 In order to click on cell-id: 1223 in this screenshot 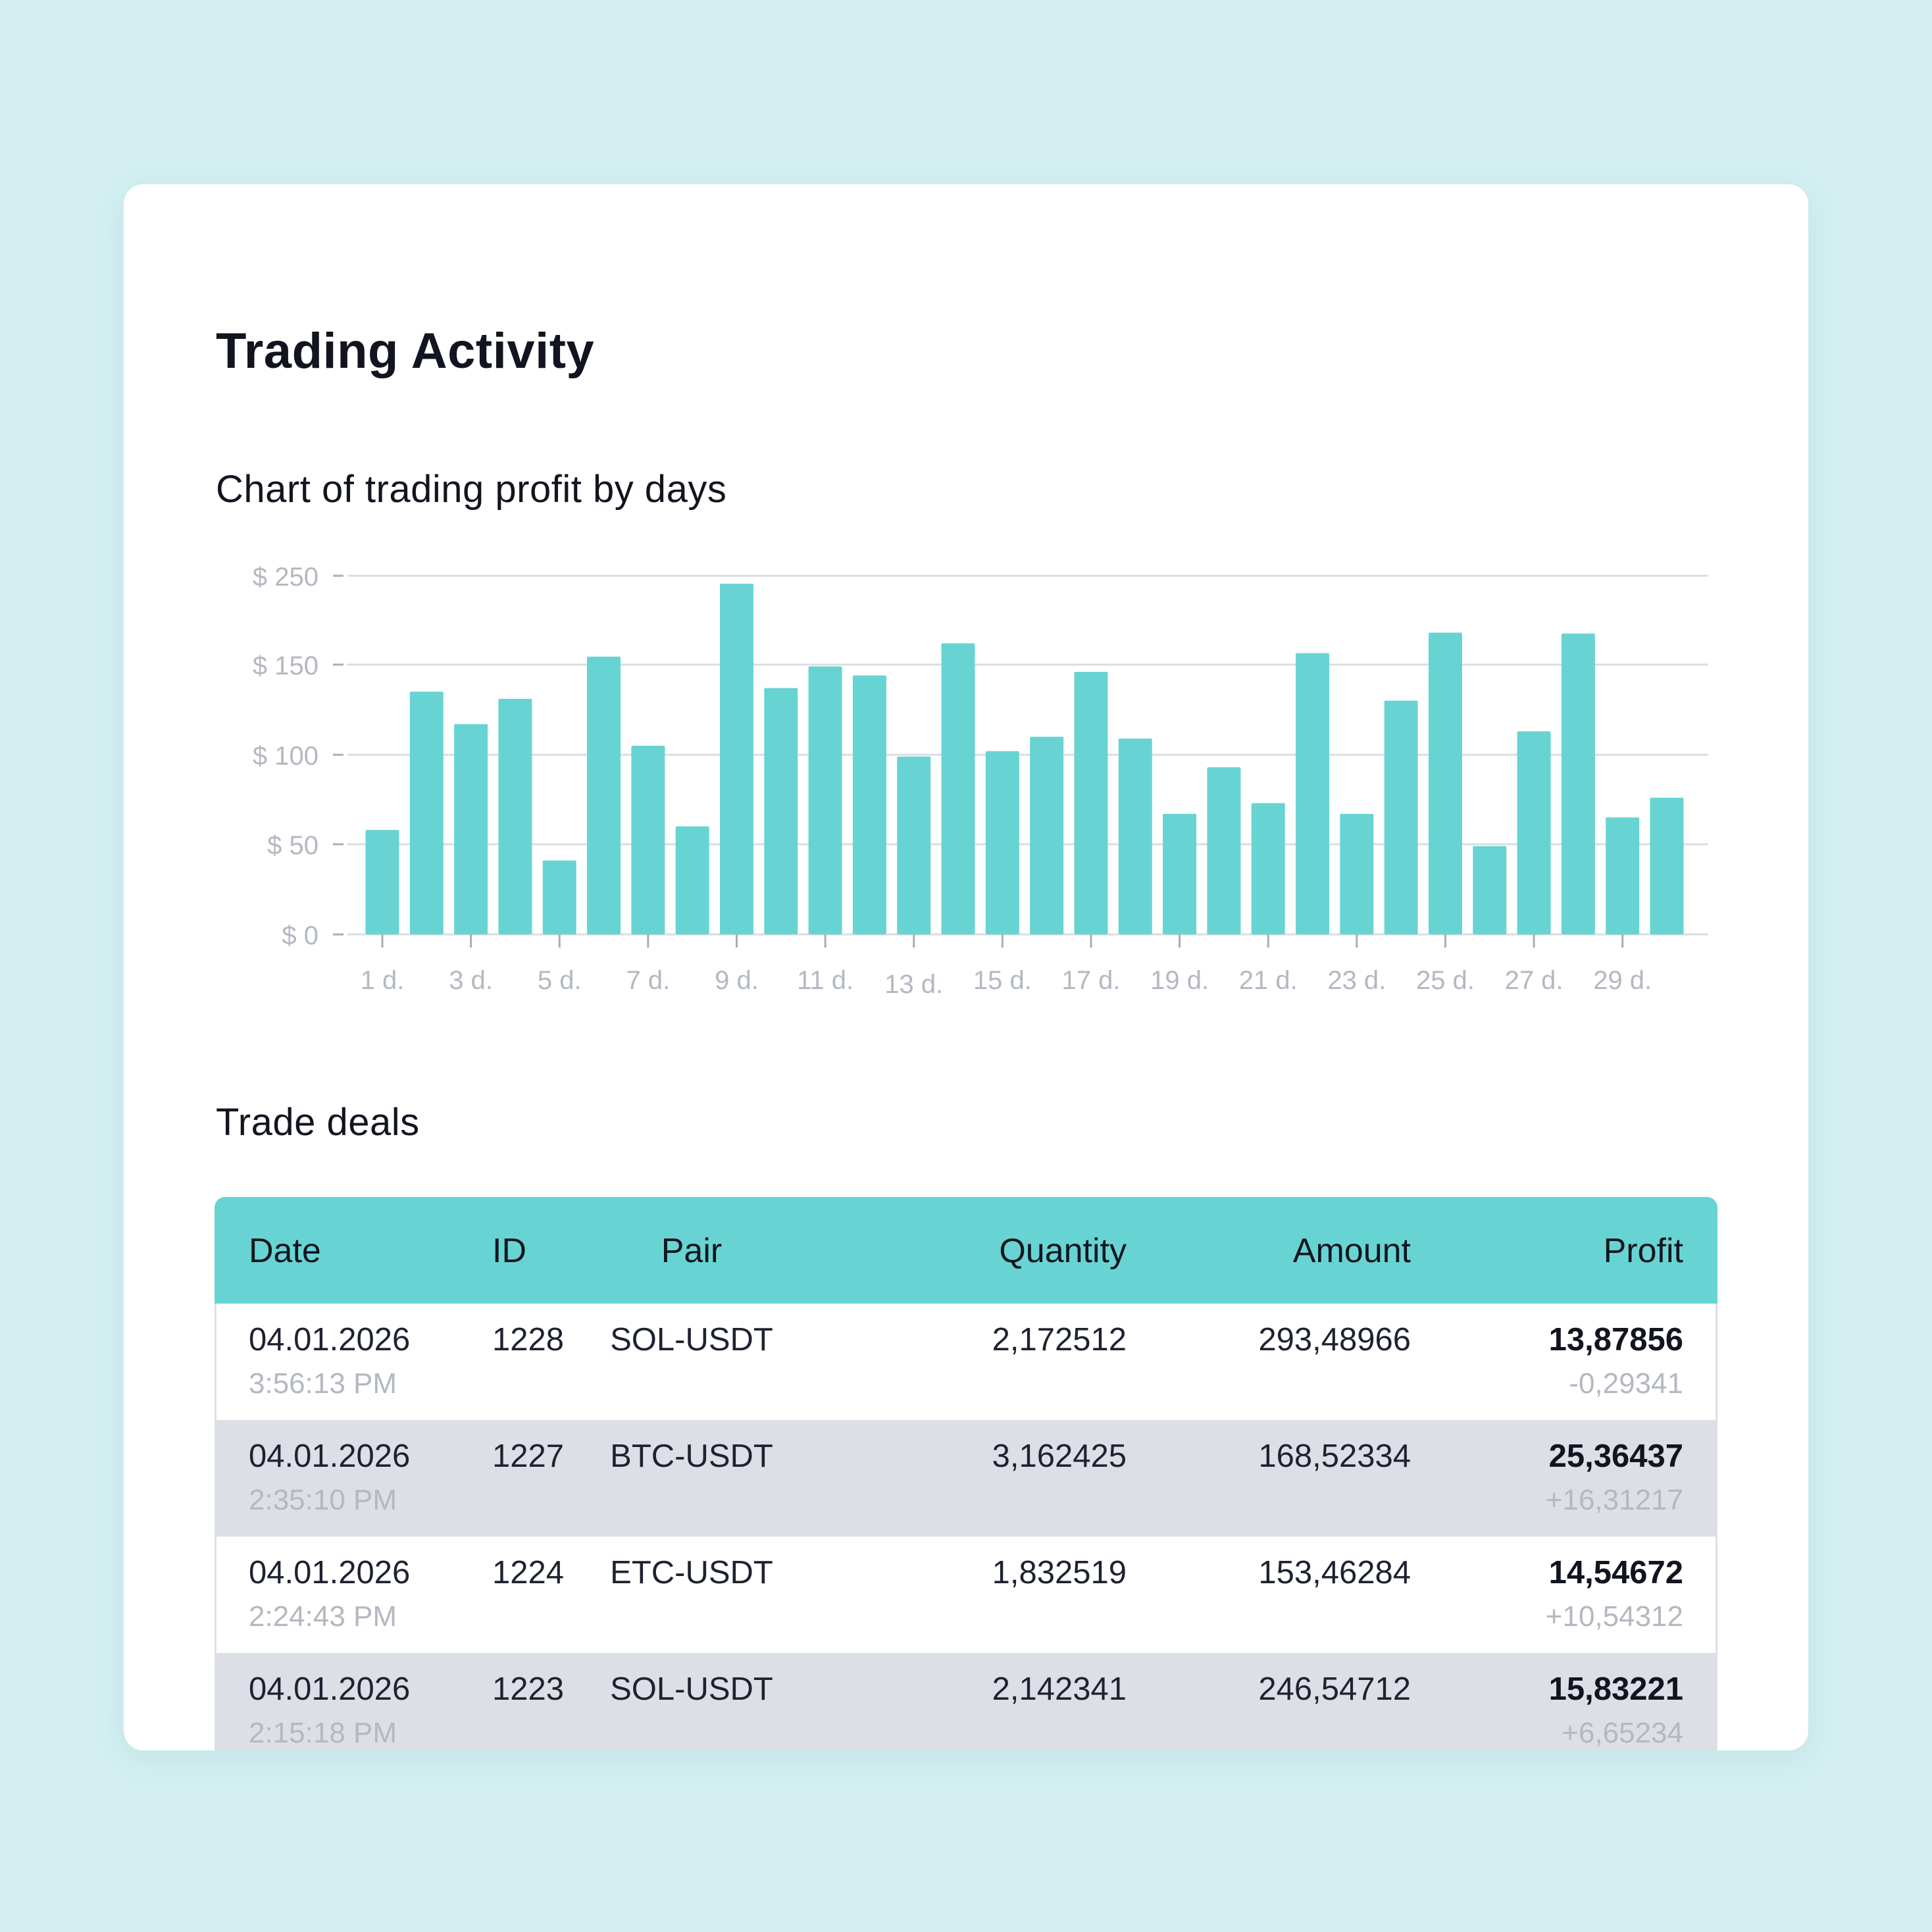, I will do `click(528, 1689)`.